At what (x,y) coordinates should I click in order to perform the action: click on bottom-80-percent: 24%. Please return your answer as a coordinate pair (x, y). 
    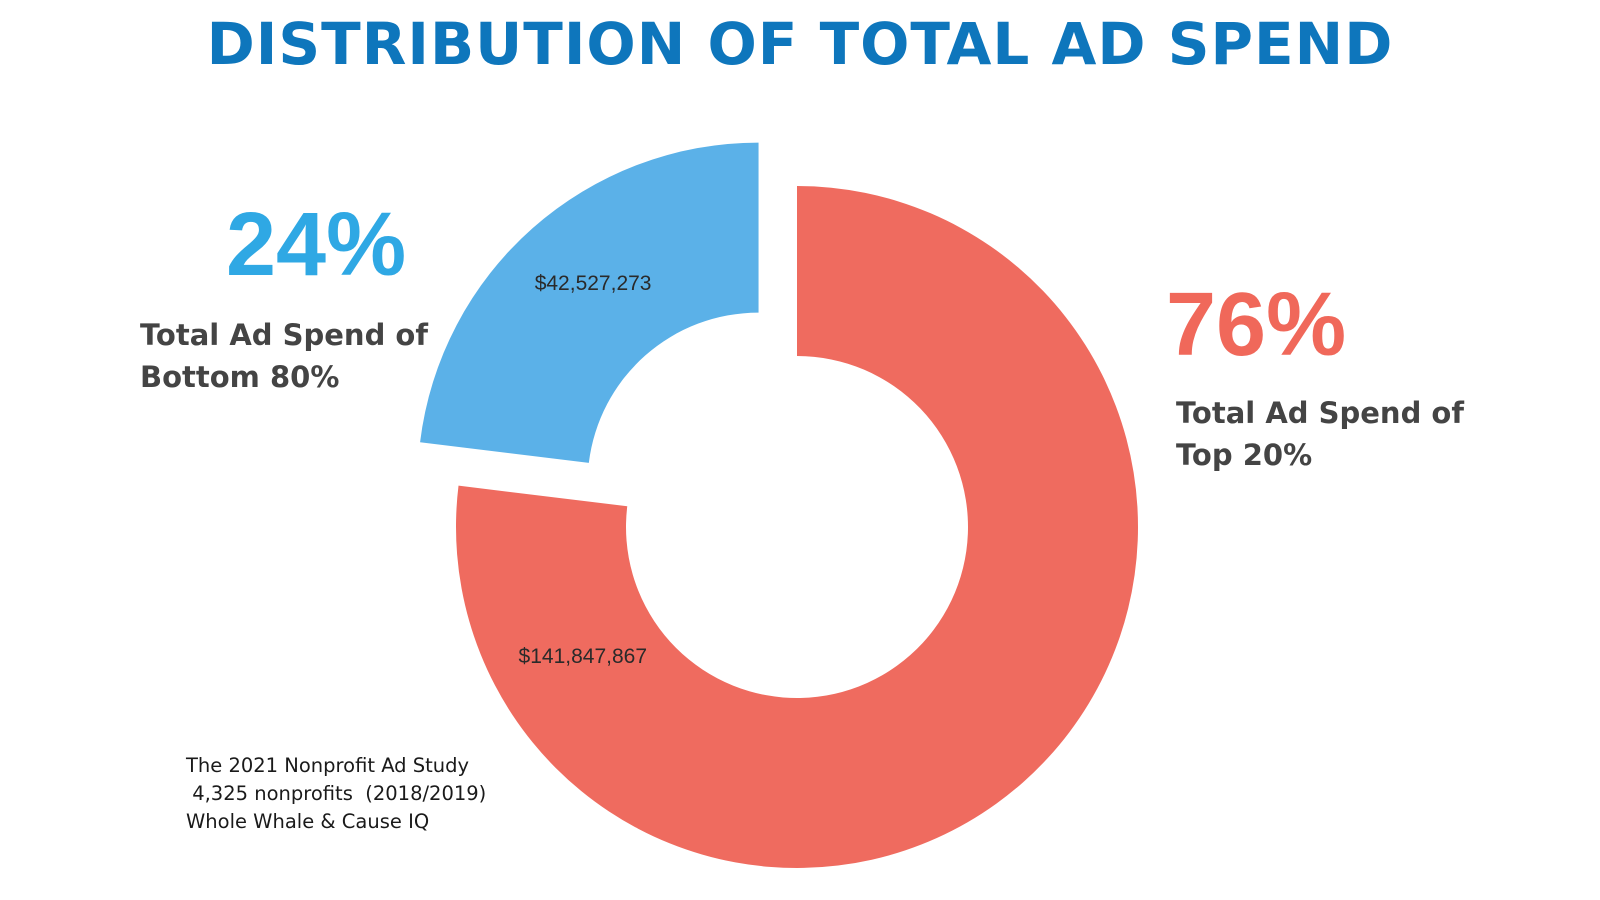
    Looking at the image, I should click on (316, 245).